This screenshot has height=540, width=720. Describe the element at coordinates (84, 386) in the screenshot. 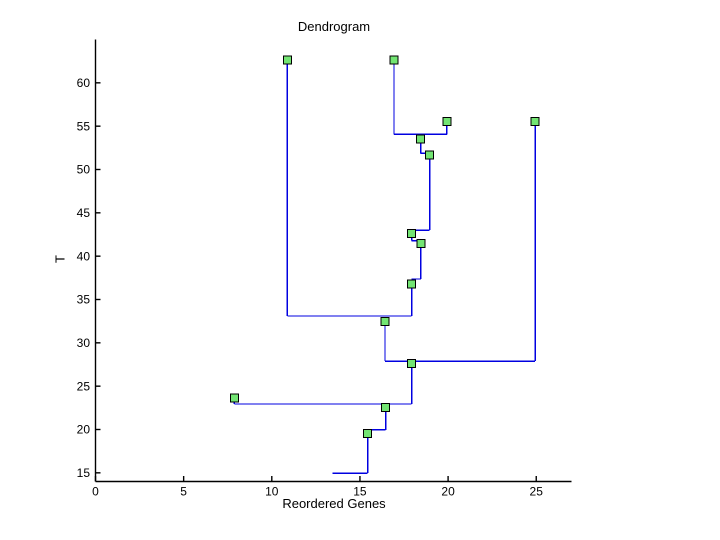

I see `y-tick-label: 25` at that location.